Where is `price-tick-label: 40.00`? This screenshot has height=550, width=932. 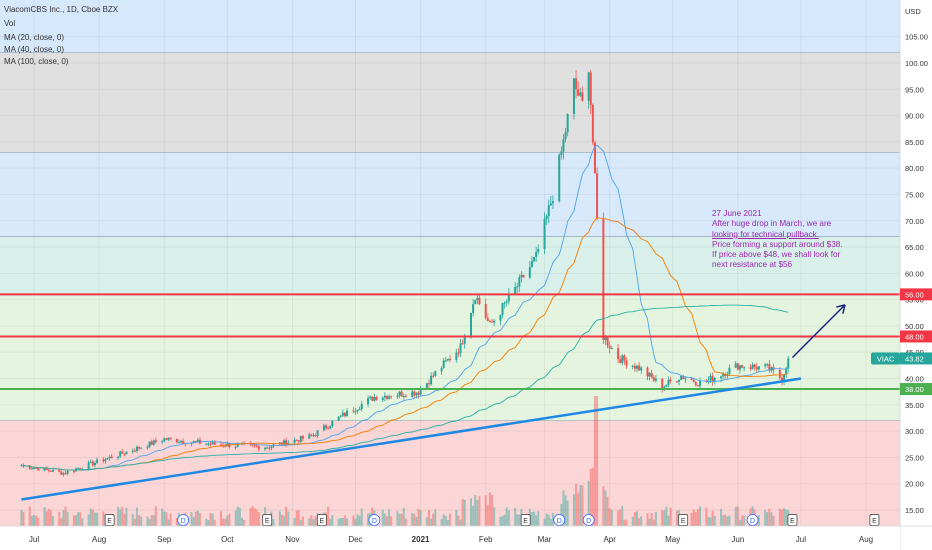
price-tick-label: 40.00 is located at coordinates (914, 379).